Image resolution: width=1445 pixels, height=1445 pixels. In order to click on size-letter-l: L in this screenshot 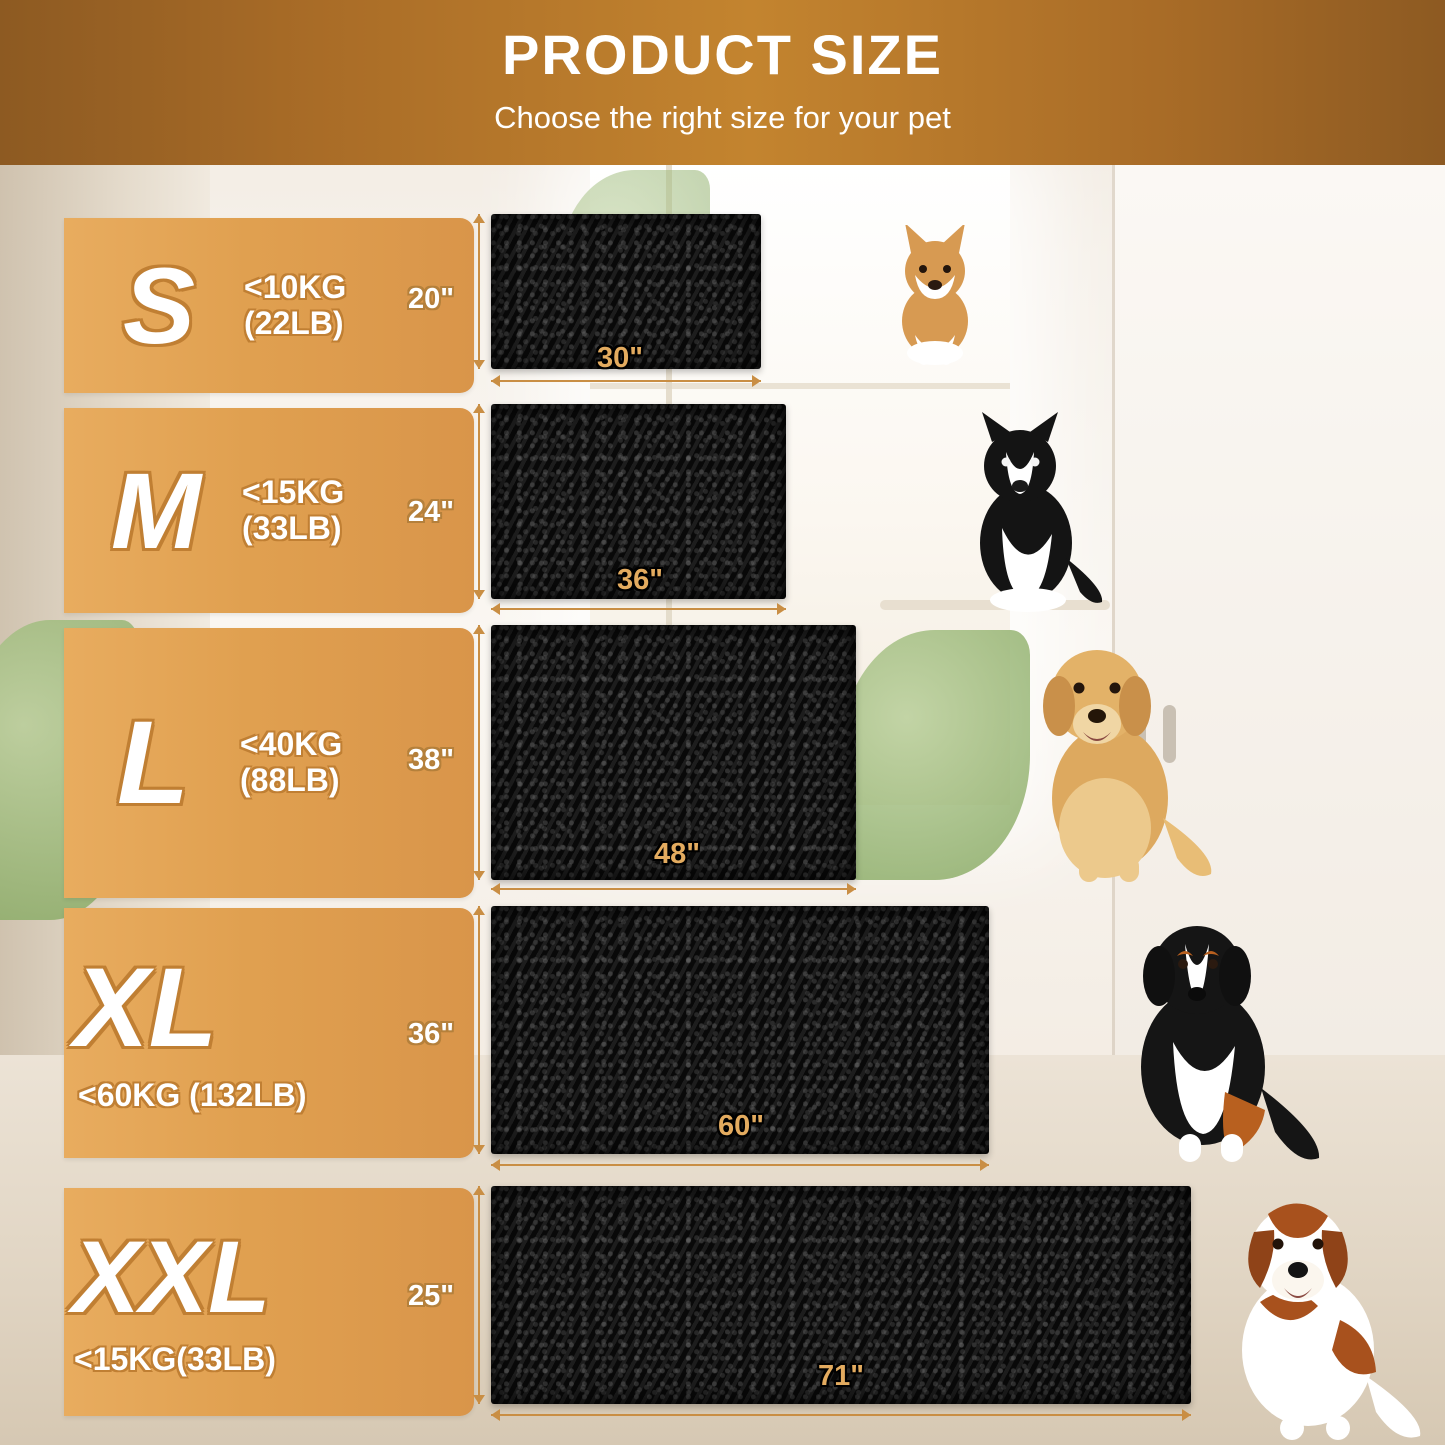, I will do `click(153, 763)`.